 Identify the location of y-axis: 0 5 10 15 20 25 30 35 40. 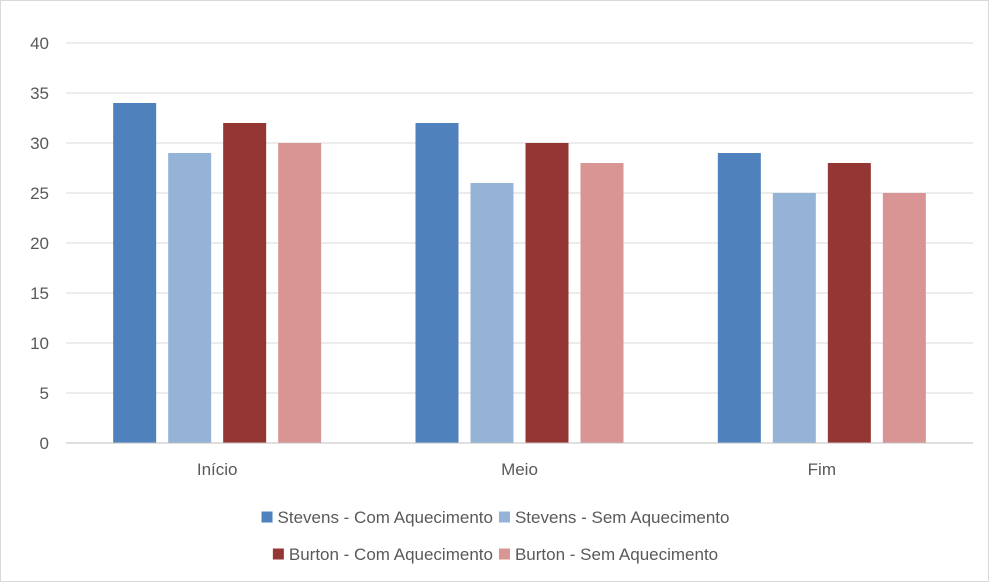
(39, 243).